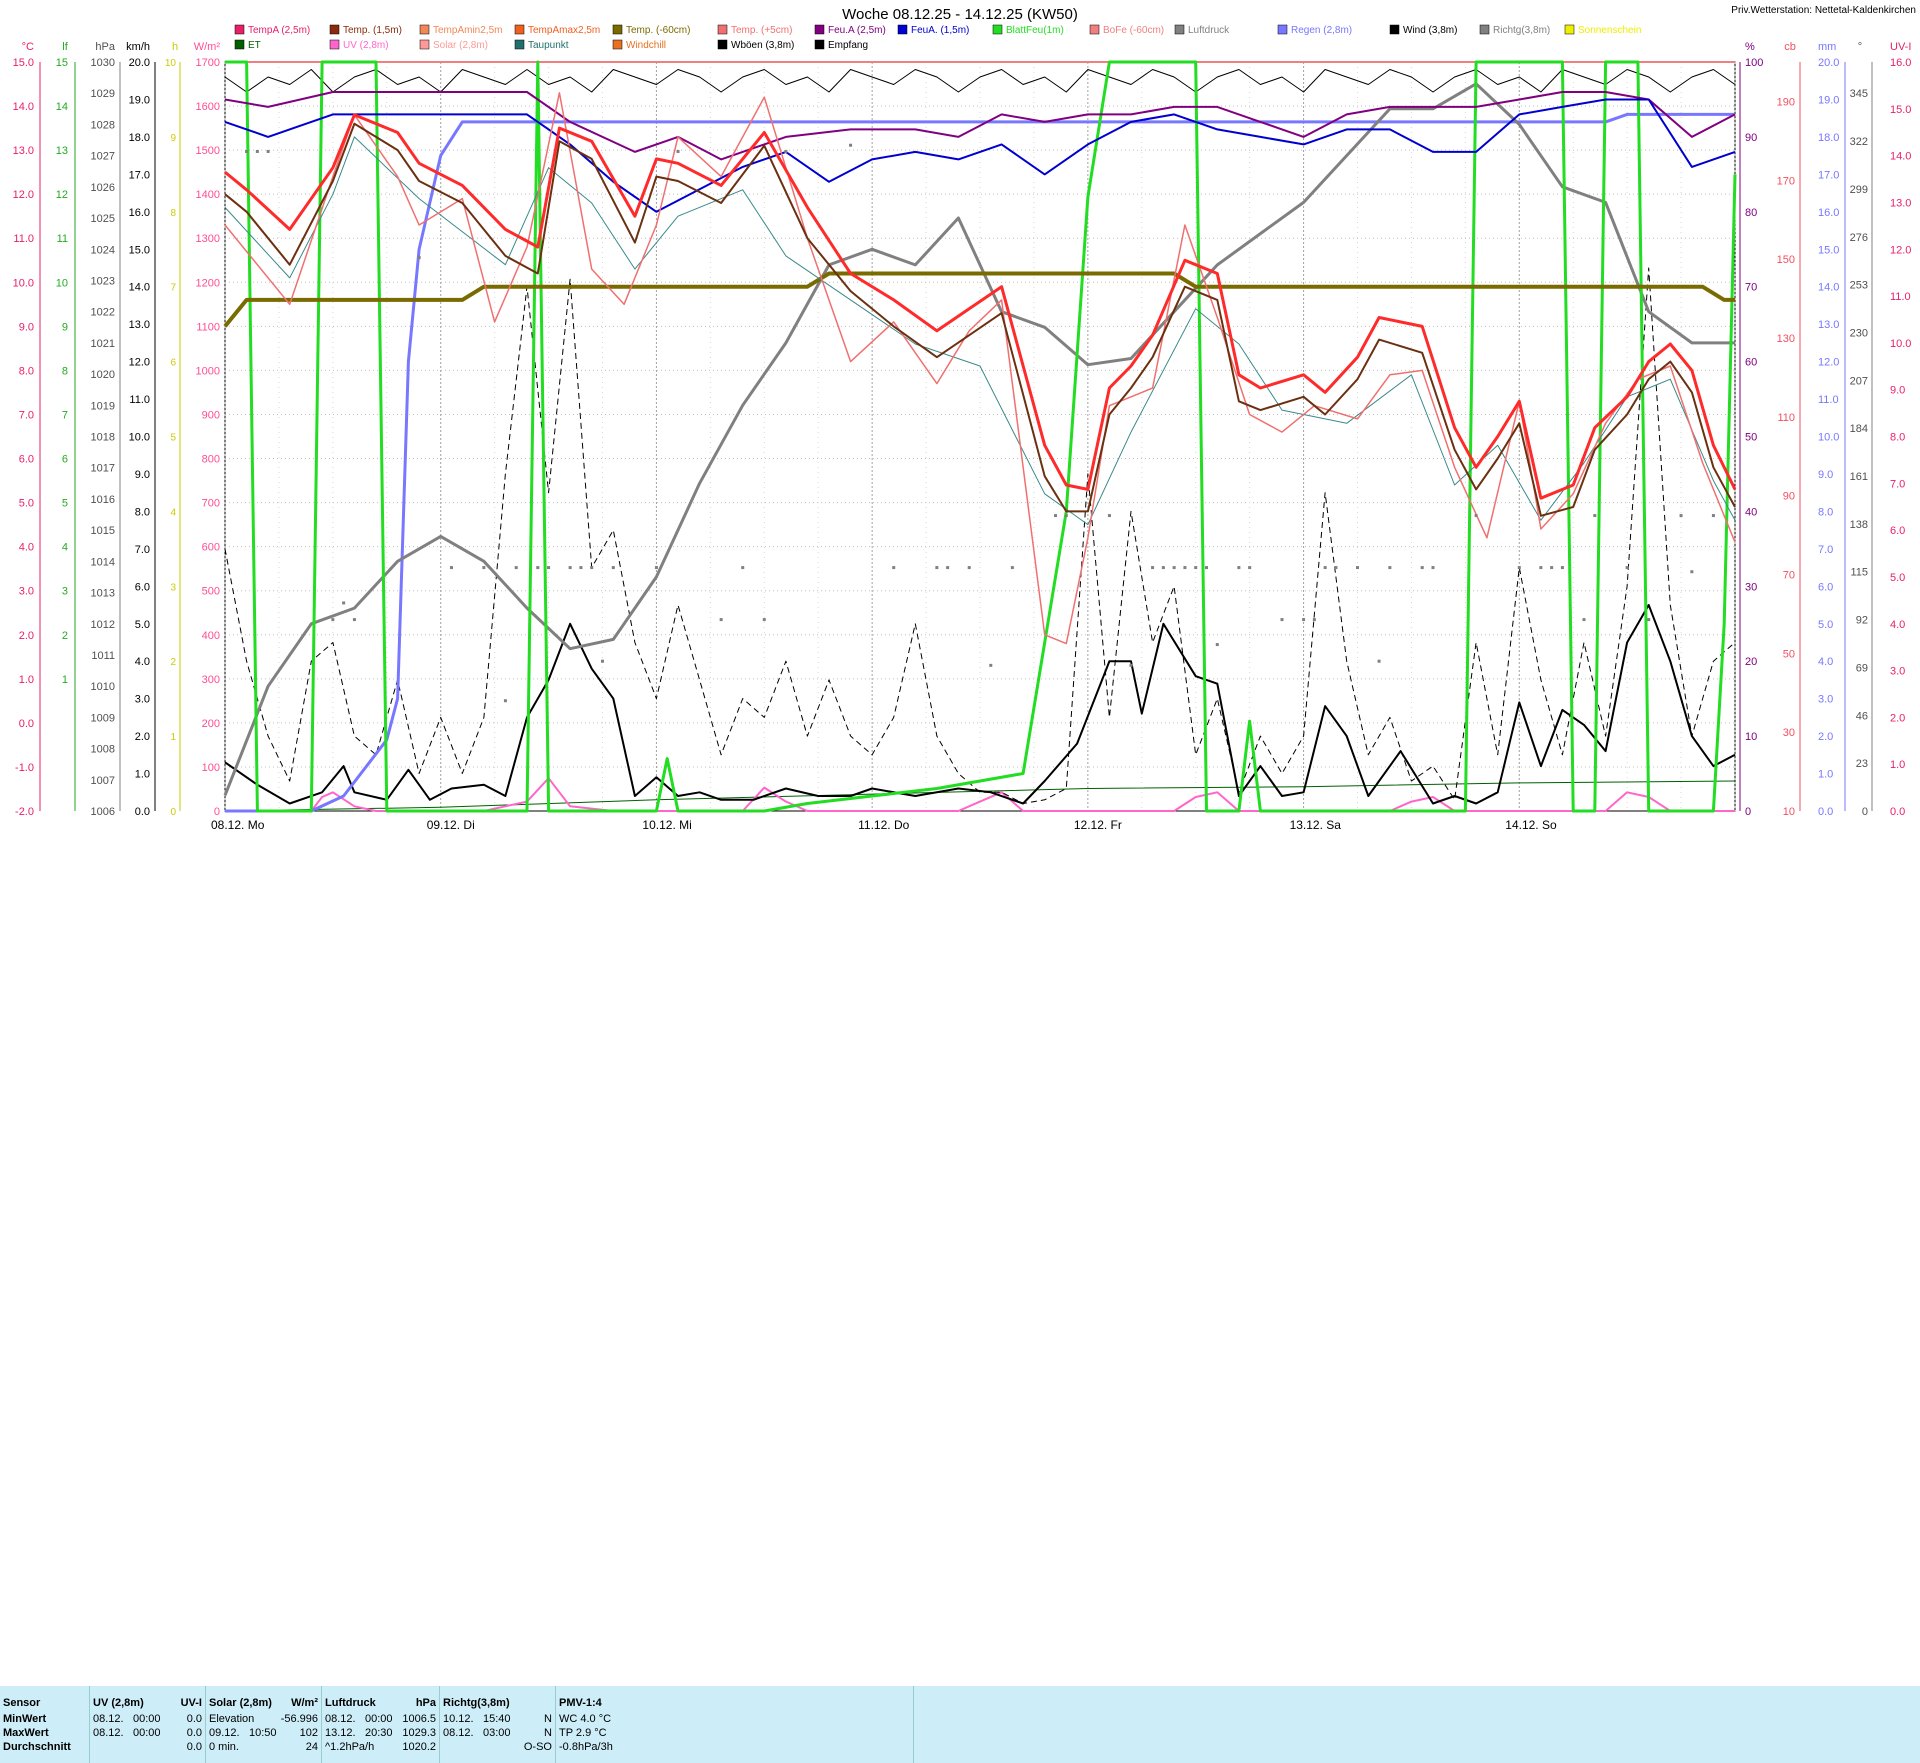 The image size is (1920, 1763). Describe the element at coordinates (1748, 812) in the screenshot. I see `percent-axis-tick: 0` at that location.